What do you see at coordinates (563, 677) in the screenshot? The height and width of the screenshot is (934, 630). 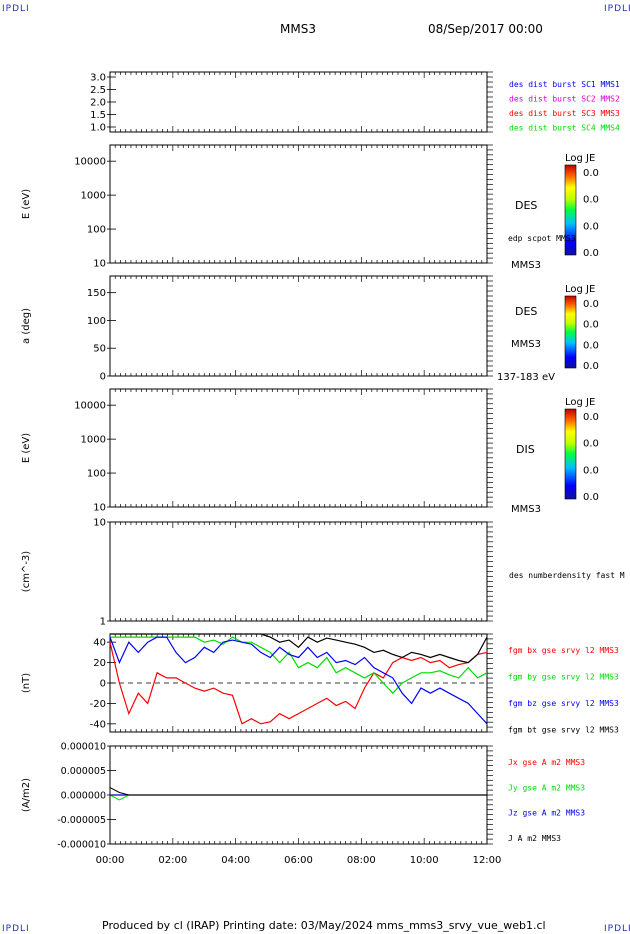 I see `legend-entry: fgm by gse srvy l2 MMS3` at bounding box center [563, 677].